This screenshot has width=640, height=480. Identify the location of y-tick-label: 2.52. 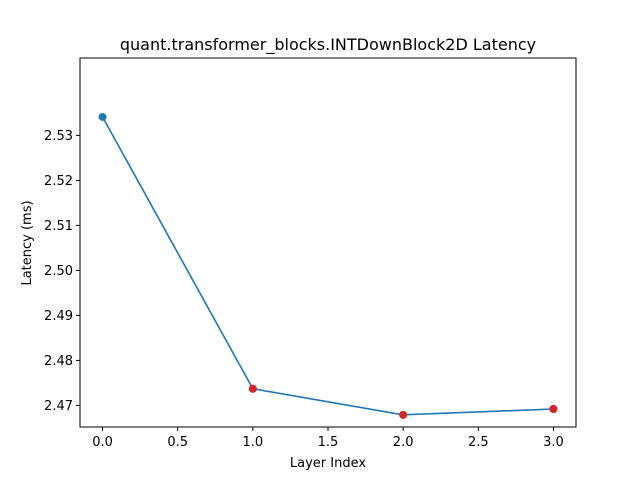
(58, 181).